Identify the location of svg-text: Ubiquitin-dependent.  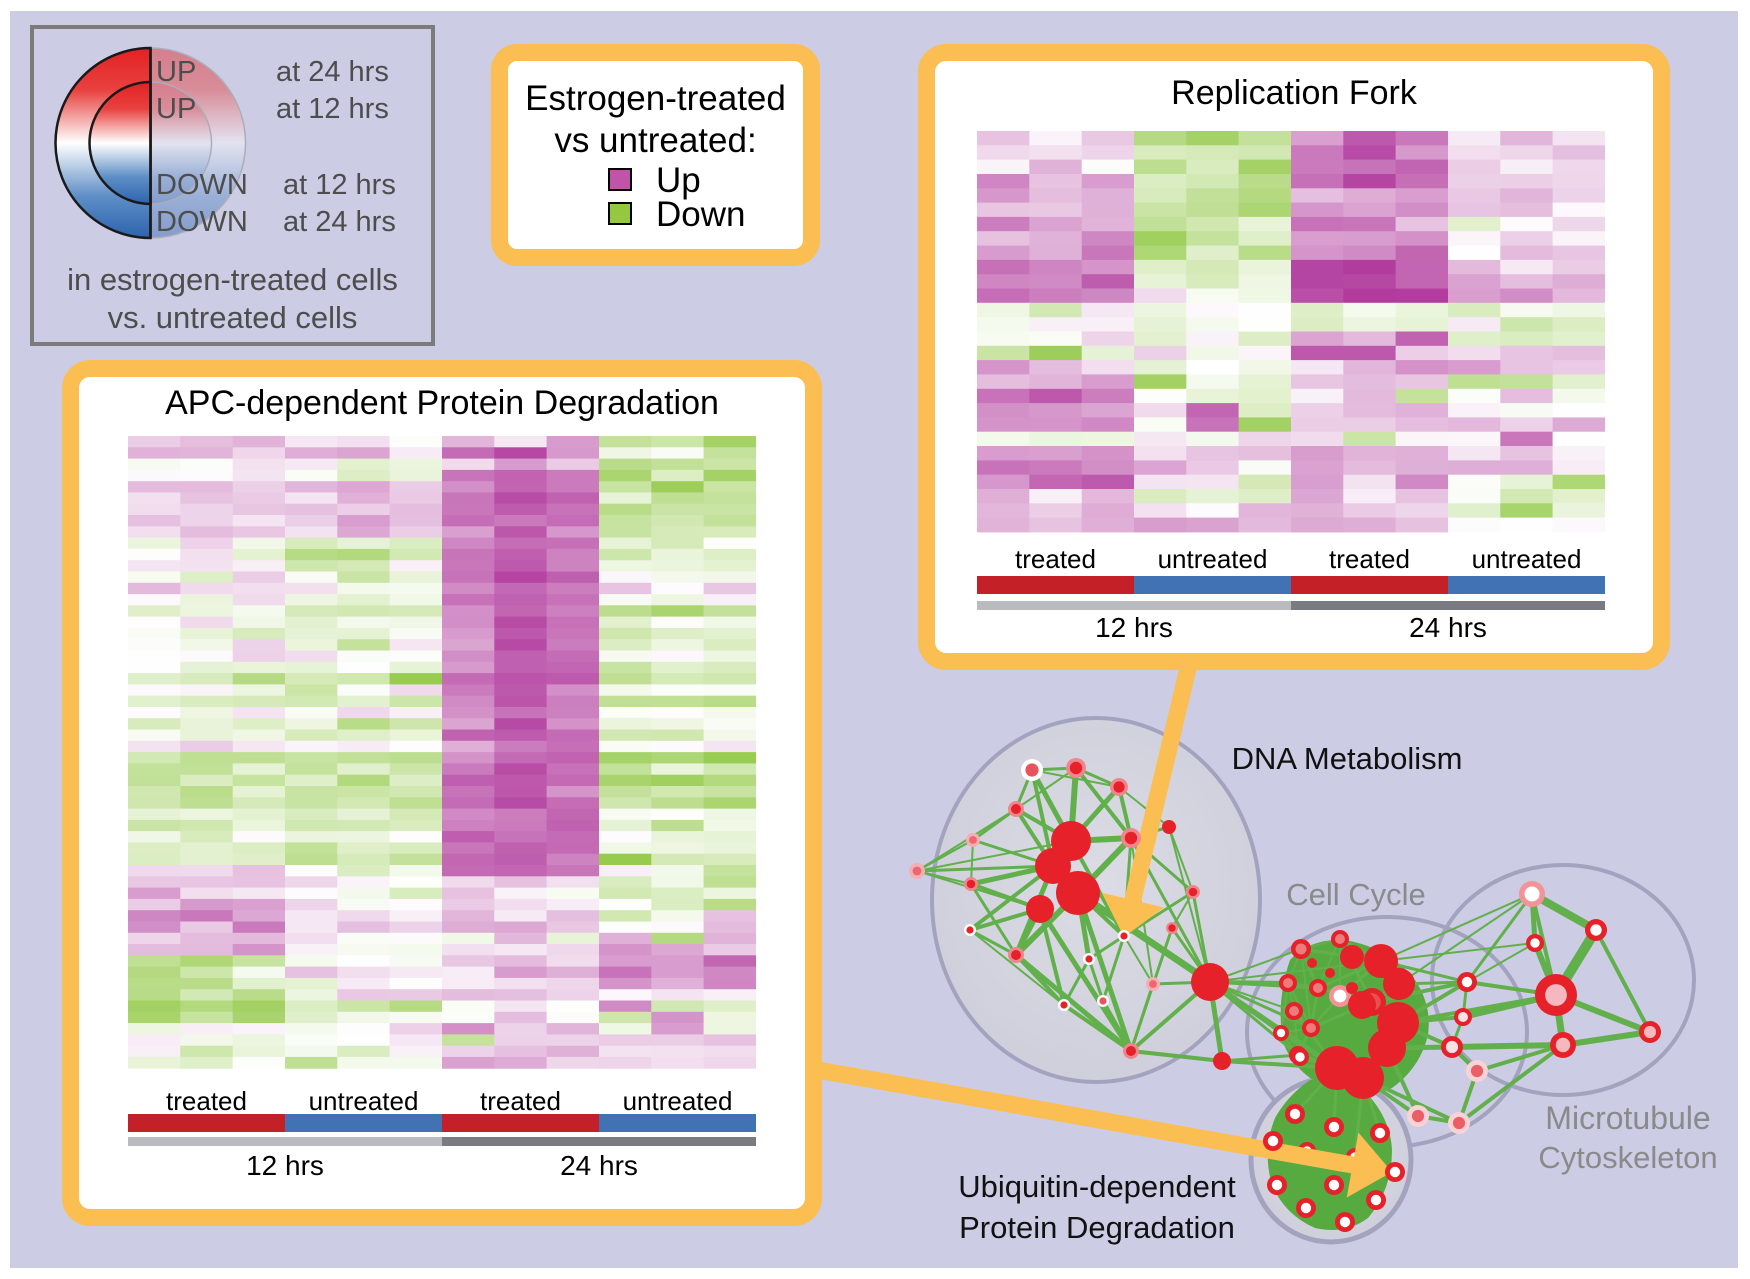
(1097, 1186).